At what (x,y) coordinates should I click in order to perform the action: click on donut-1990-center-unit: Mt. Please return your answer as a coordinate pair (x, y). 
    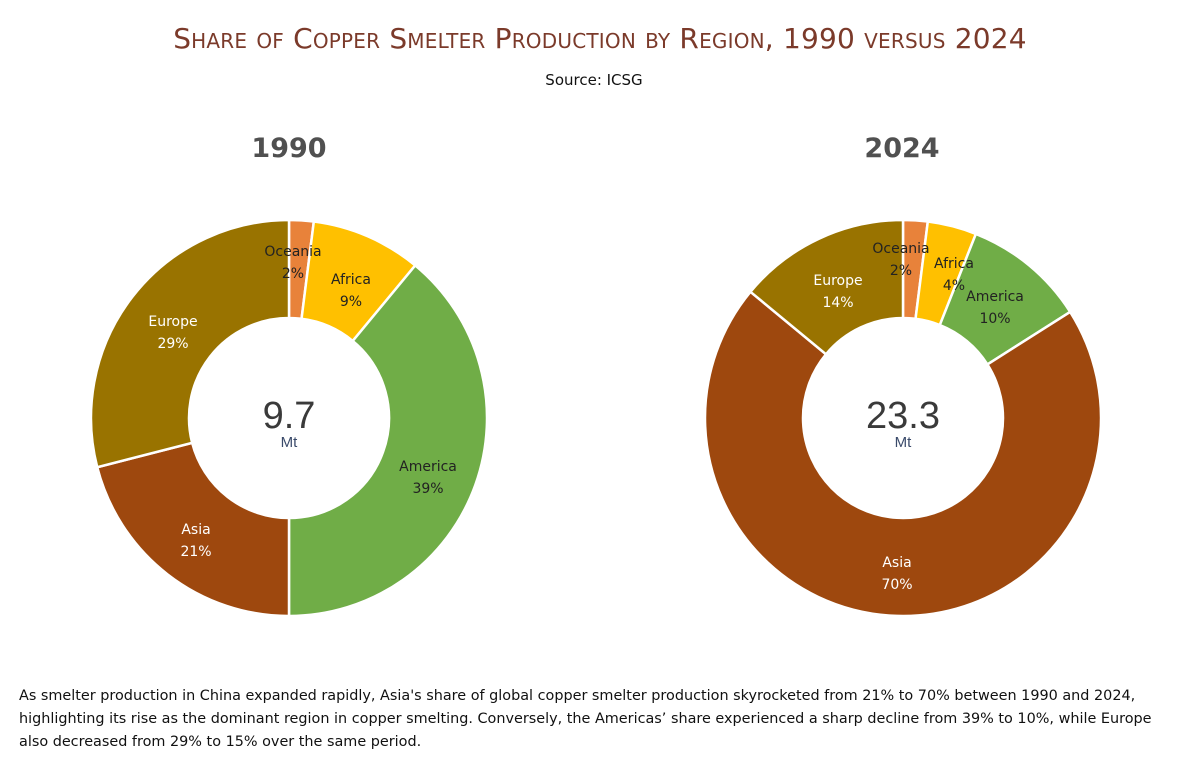
    Looking at the image, I should click on (289, 442).